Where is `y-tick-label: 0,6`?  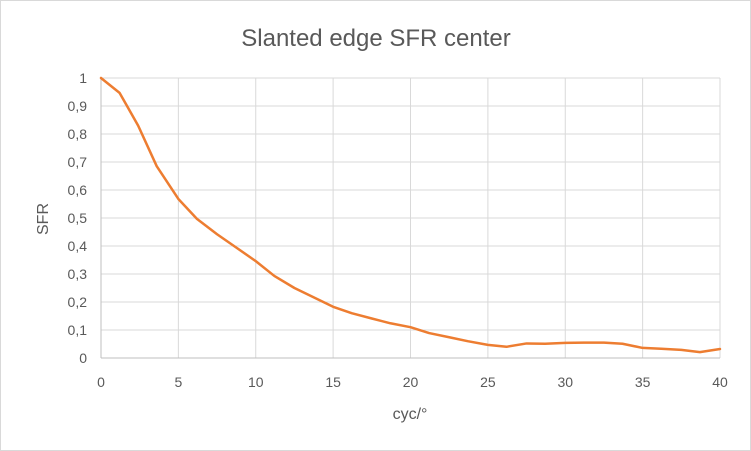
y-tick-label: 0,6 is located at coordinates (78, 190).